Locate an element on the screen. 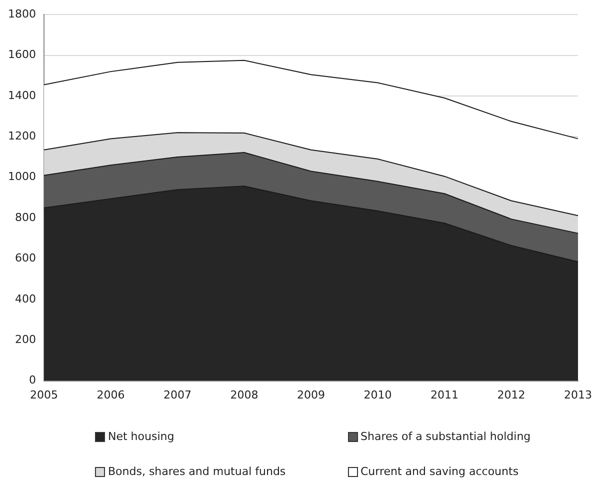  legend-label: Current and saving accounts is located at coordinates (439, 471).